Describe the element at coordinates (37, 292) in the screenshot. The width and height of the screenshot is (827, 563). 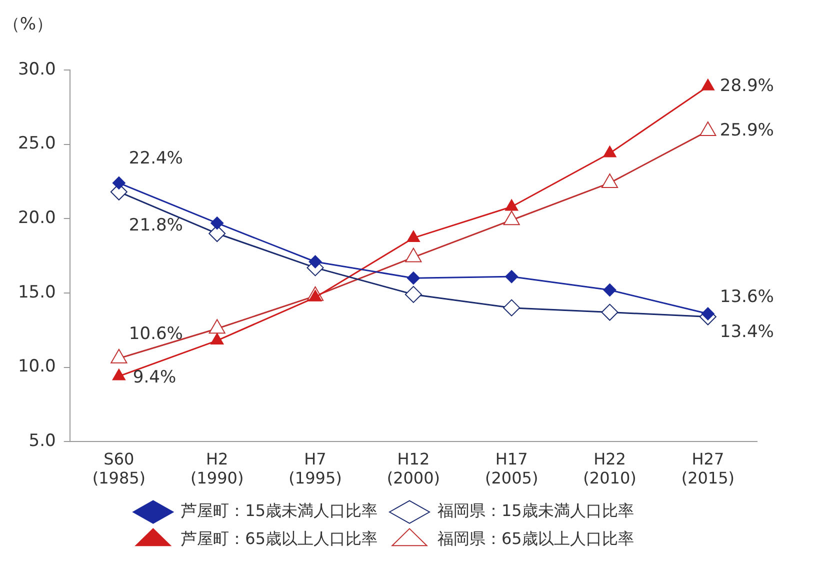
I see `y-tick-label: 15.0` at that location.